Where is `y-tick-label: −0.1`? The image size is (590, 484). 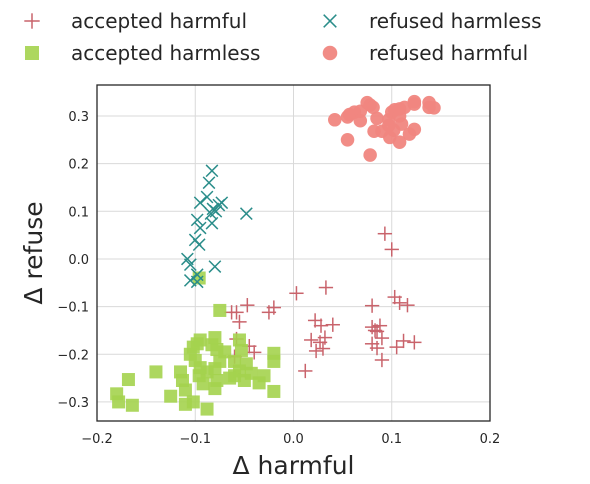 y-tick-label: −0.1 is located at coordinates (73, 308).